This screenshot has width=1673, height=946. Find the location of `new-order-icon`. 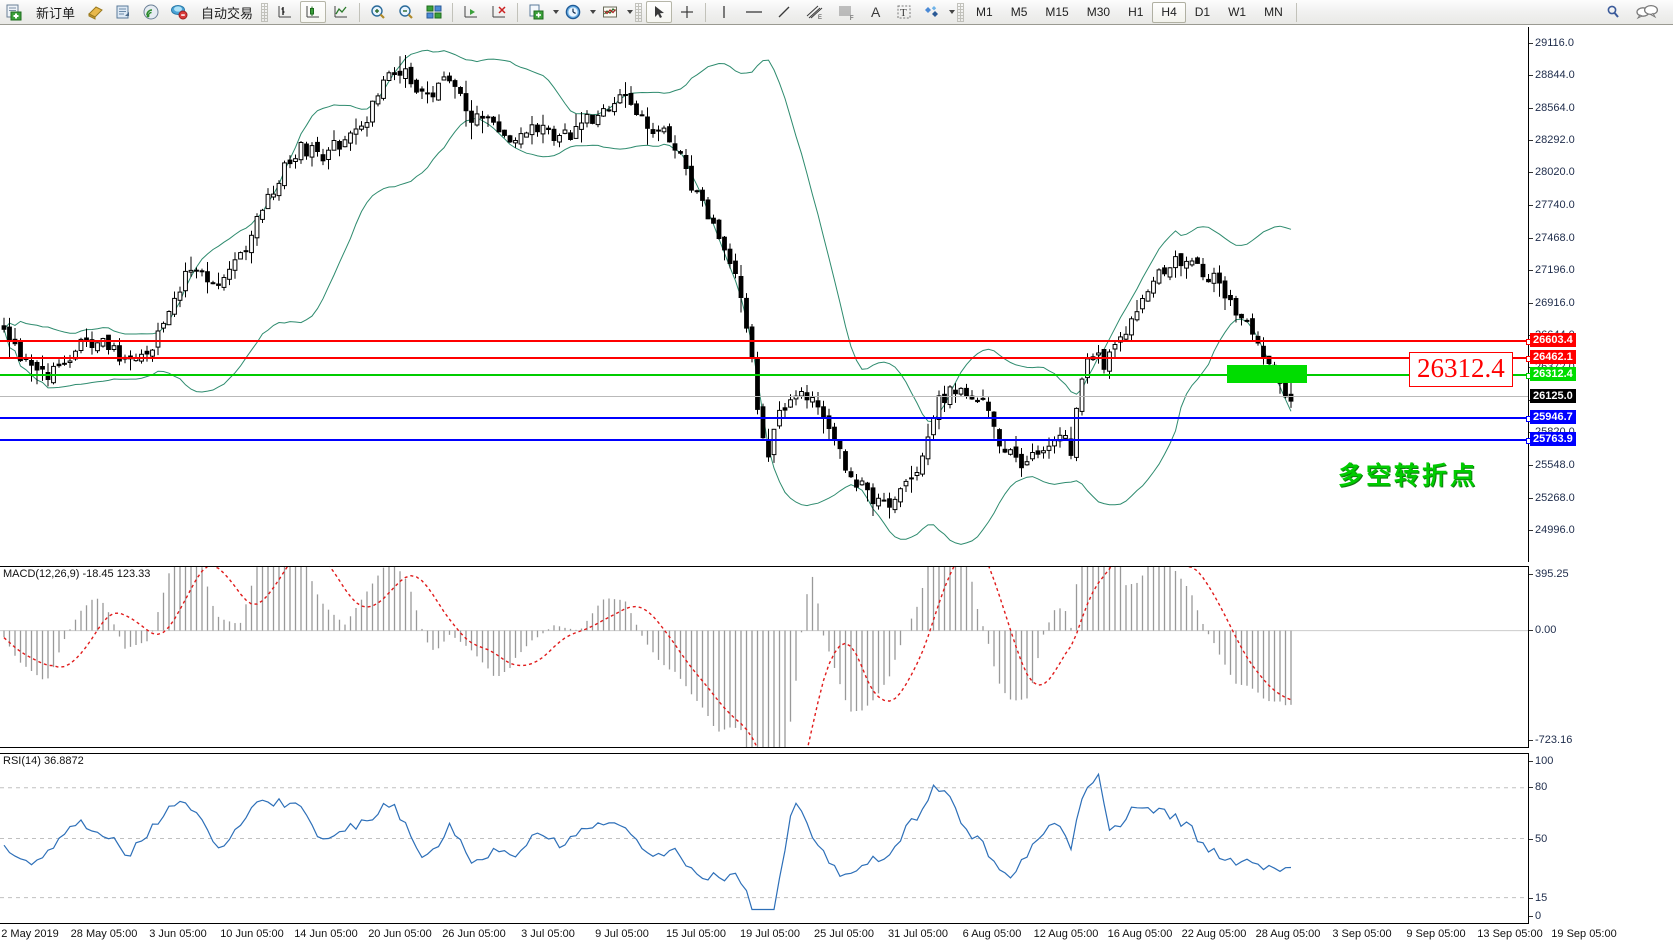

new-order-icon is located at coordinates (14, 12).